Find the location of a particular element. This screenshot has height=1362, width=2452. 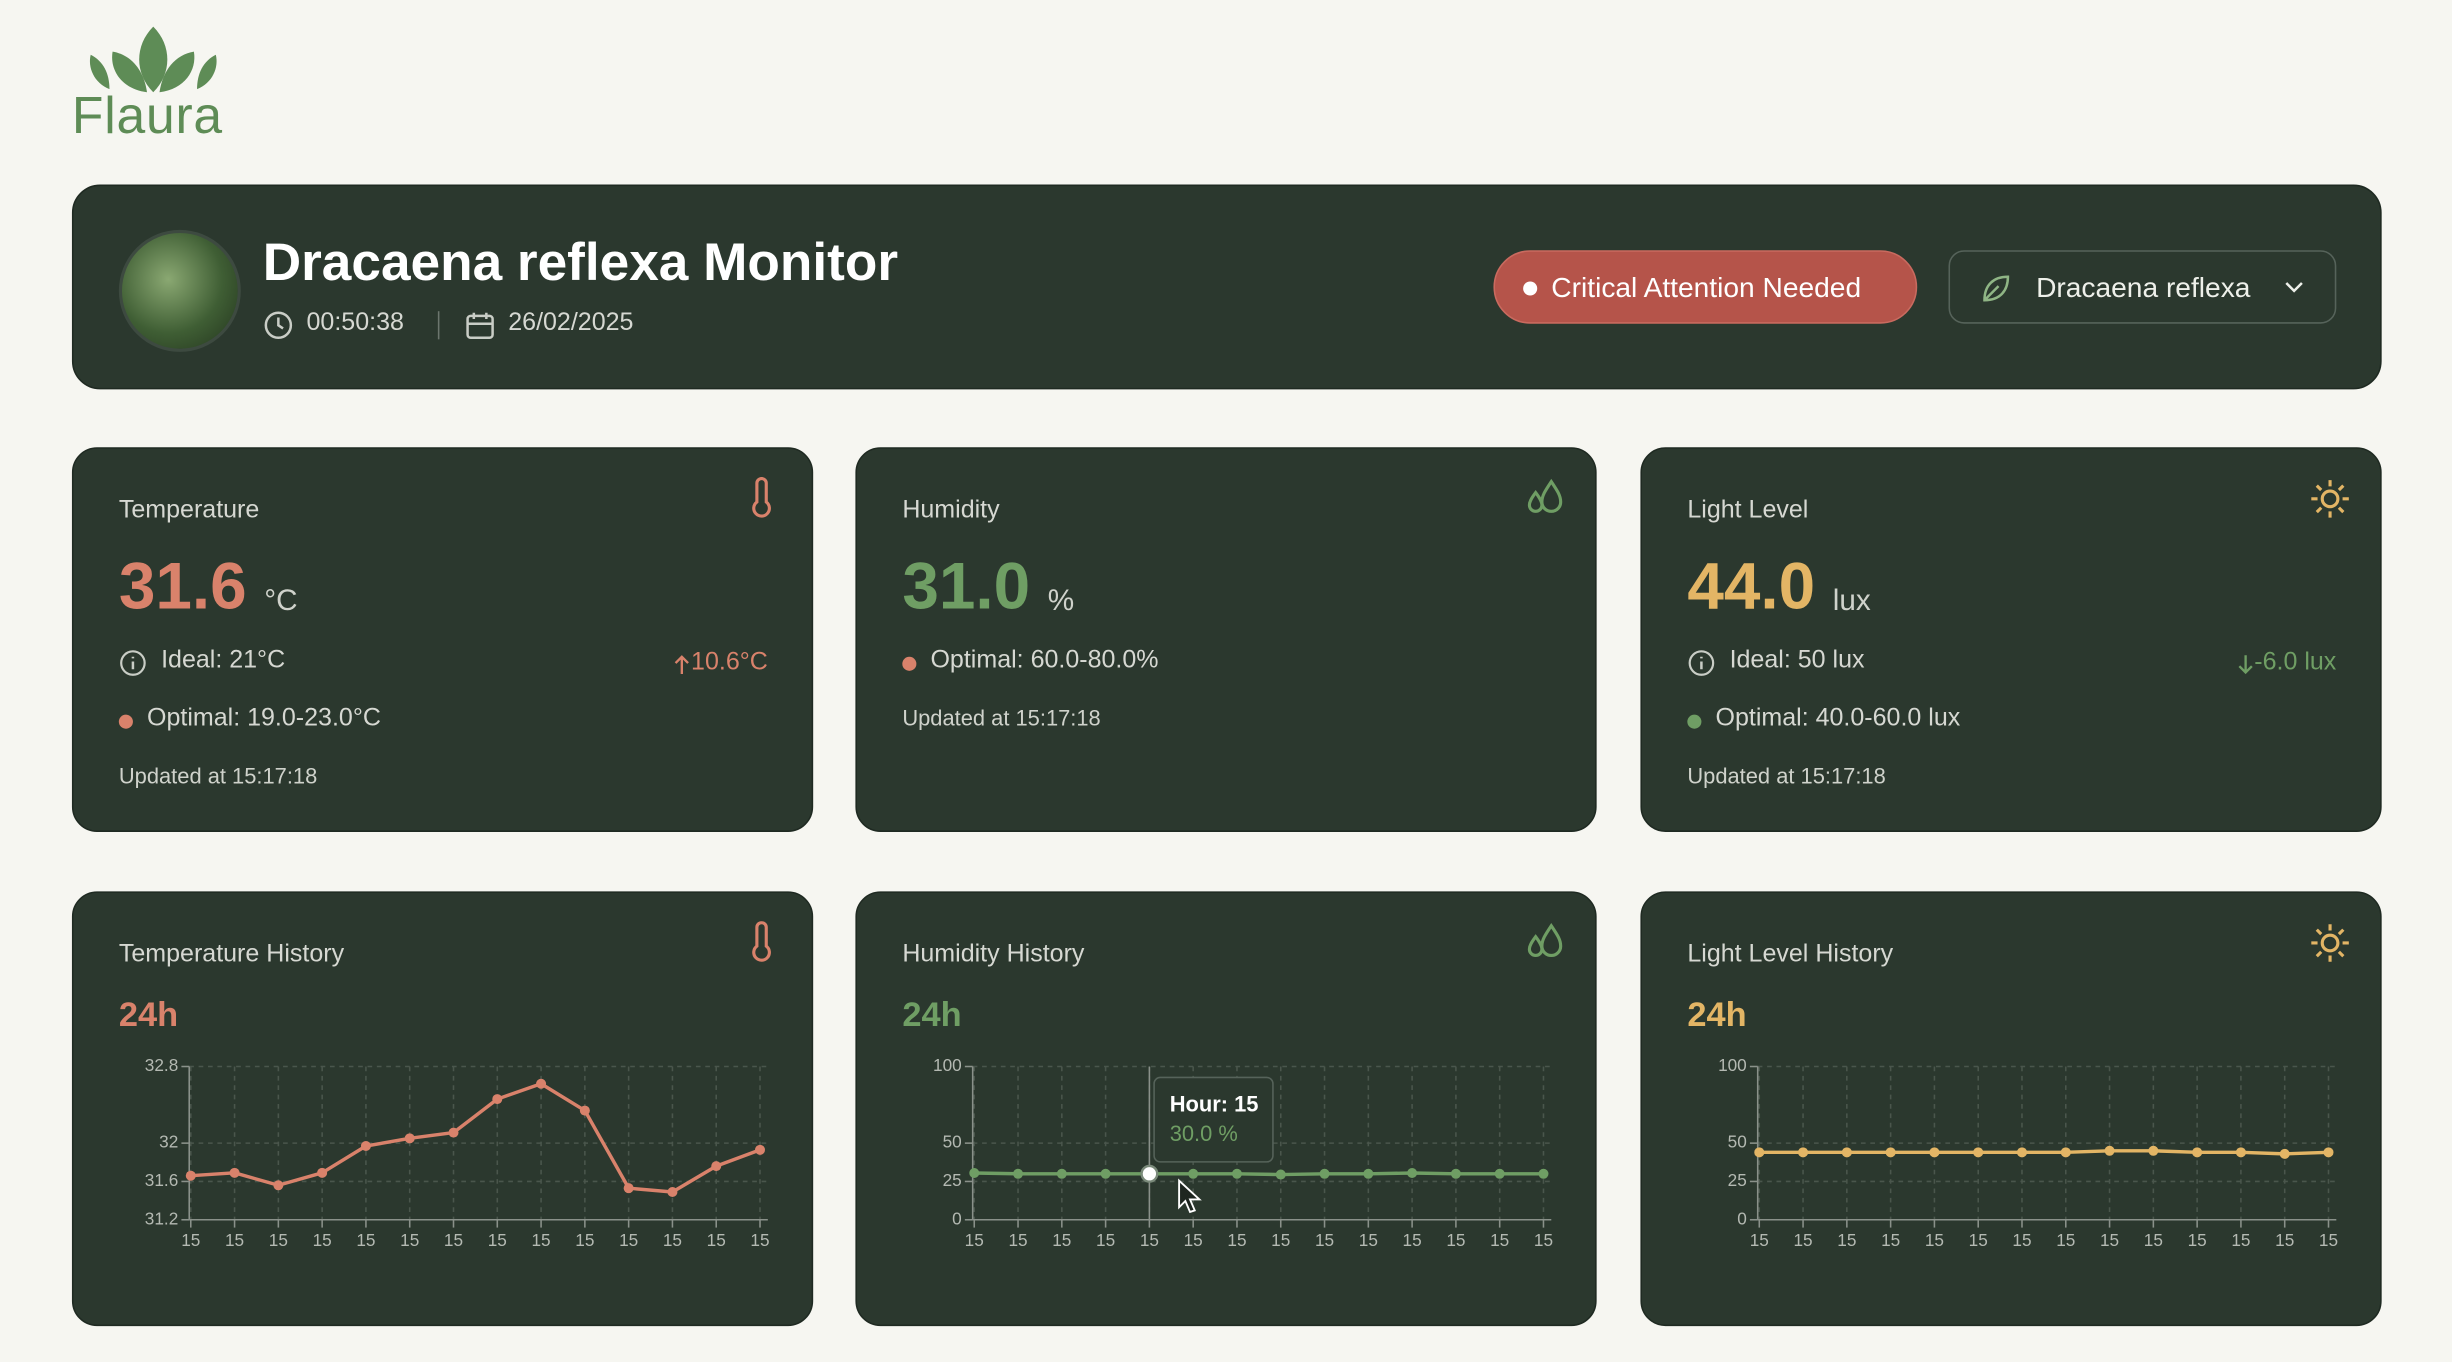

time: 00:50:38 is located at coordinates (355, 323).